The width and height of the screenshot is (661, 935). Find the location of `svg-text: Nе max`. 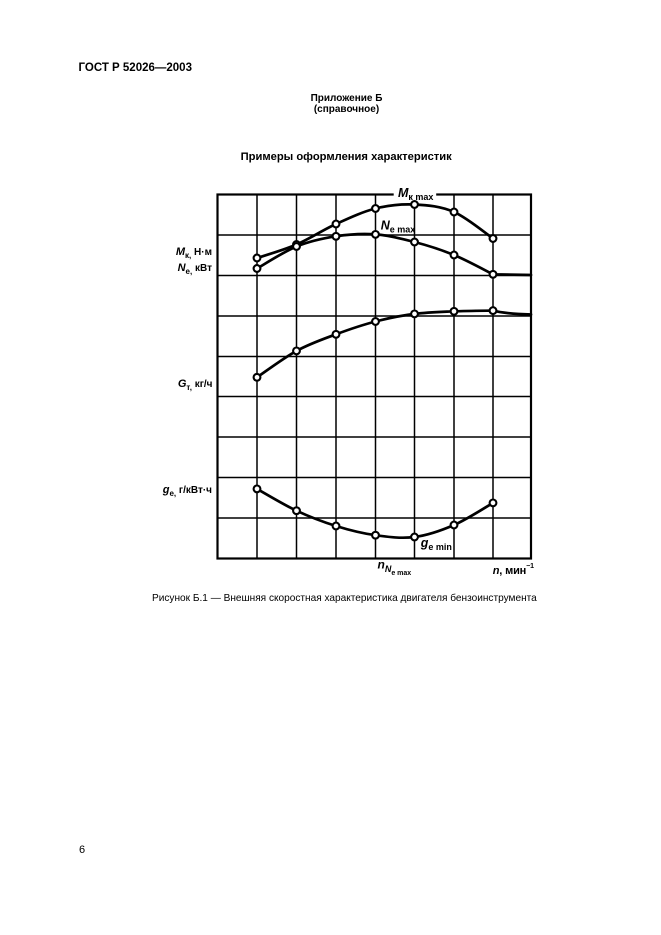

svg-text: Nе max is located at coordinates (398, 227).